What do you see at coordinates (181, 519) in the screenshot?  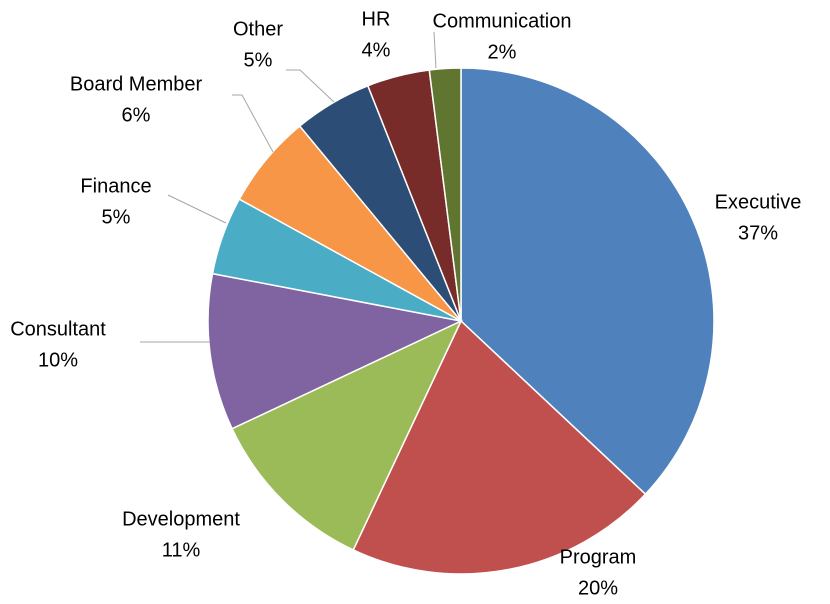 I see `slice-label: Development` at bounding box center [181, 519].